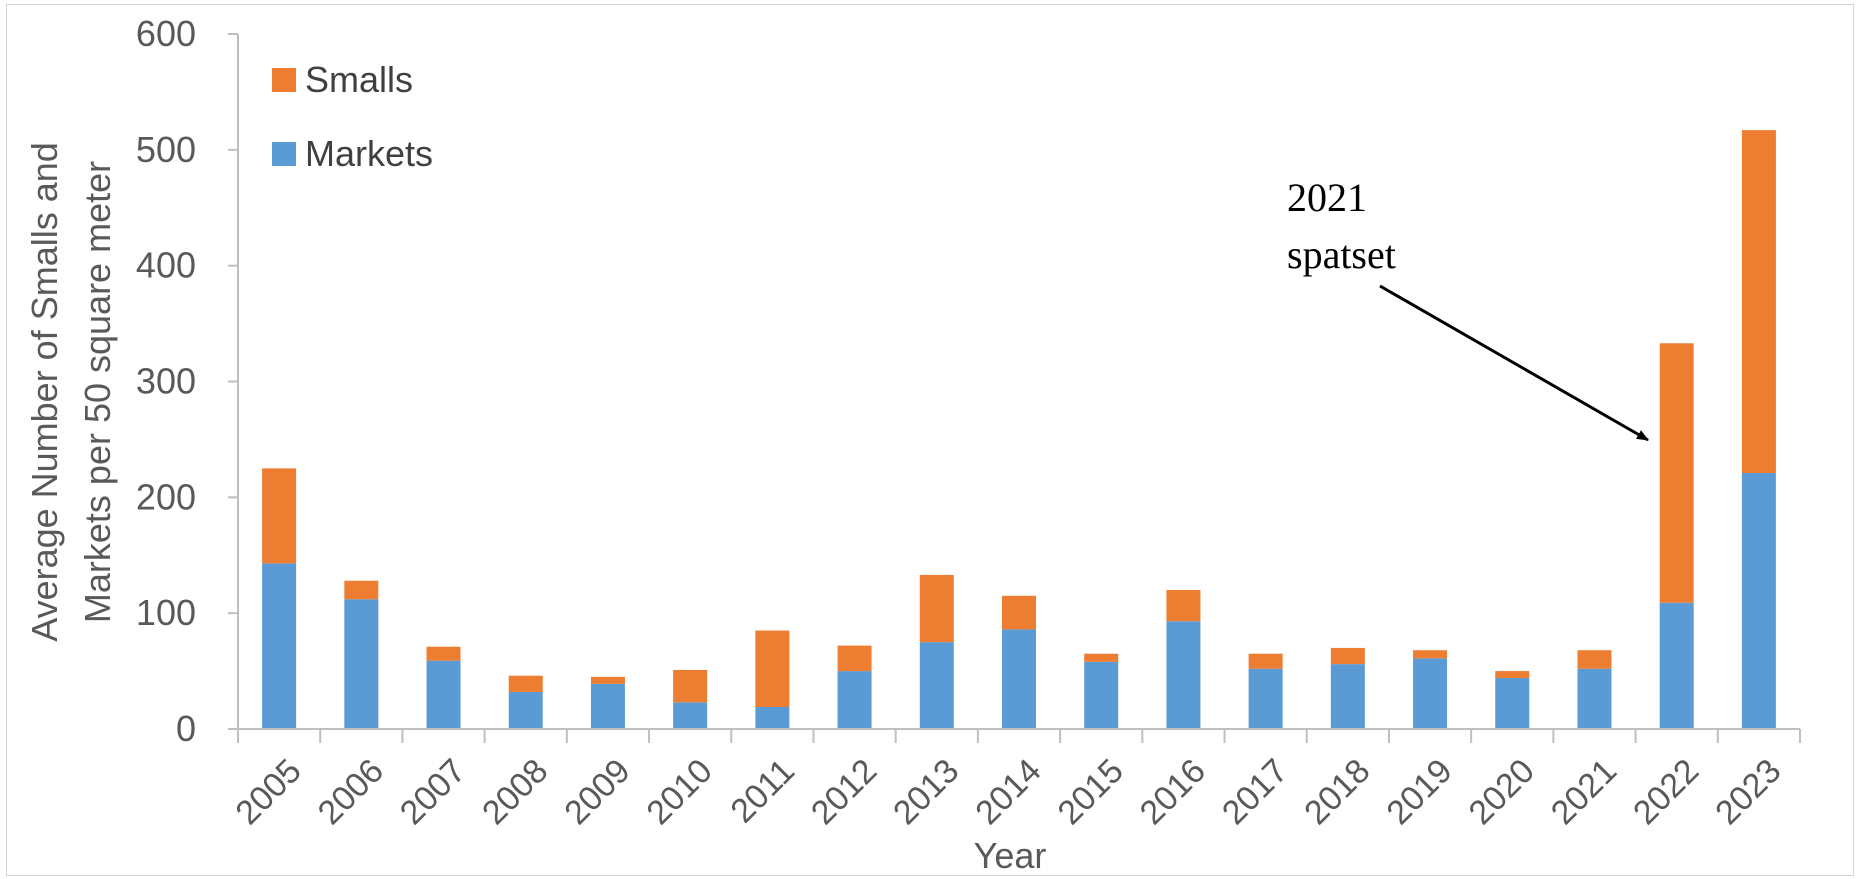 The height and width of the screenshot is (879, 1858). I want to click on annotation-line-2: spatset, so click(1341, 254).